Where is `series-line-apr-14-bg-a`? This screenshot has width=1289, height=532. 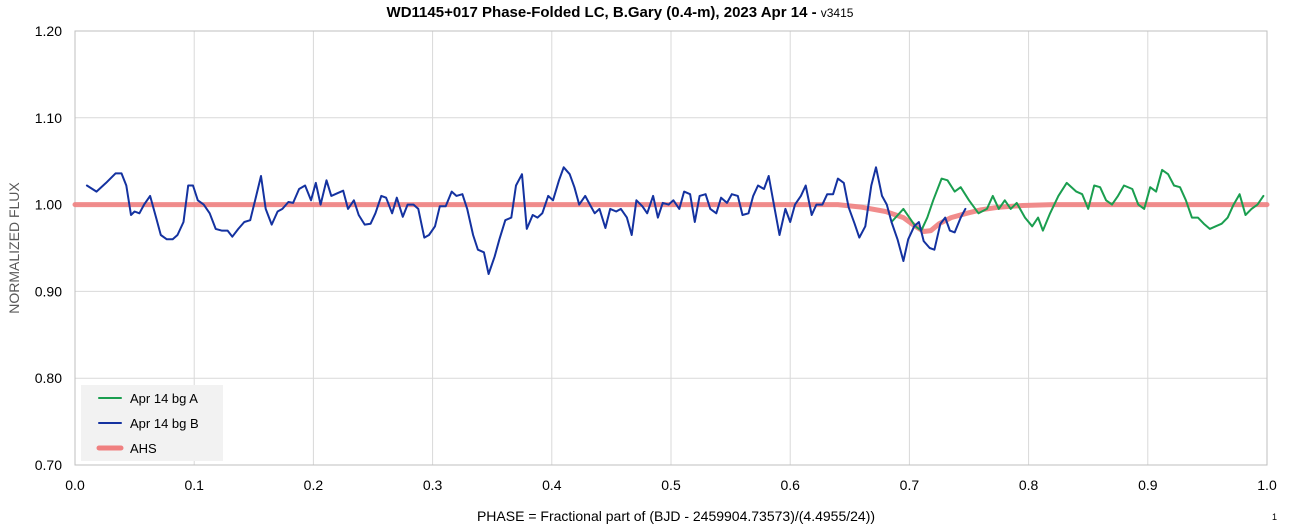
series-line-apr-14-bg-a is located at coordinates (1077, 200).